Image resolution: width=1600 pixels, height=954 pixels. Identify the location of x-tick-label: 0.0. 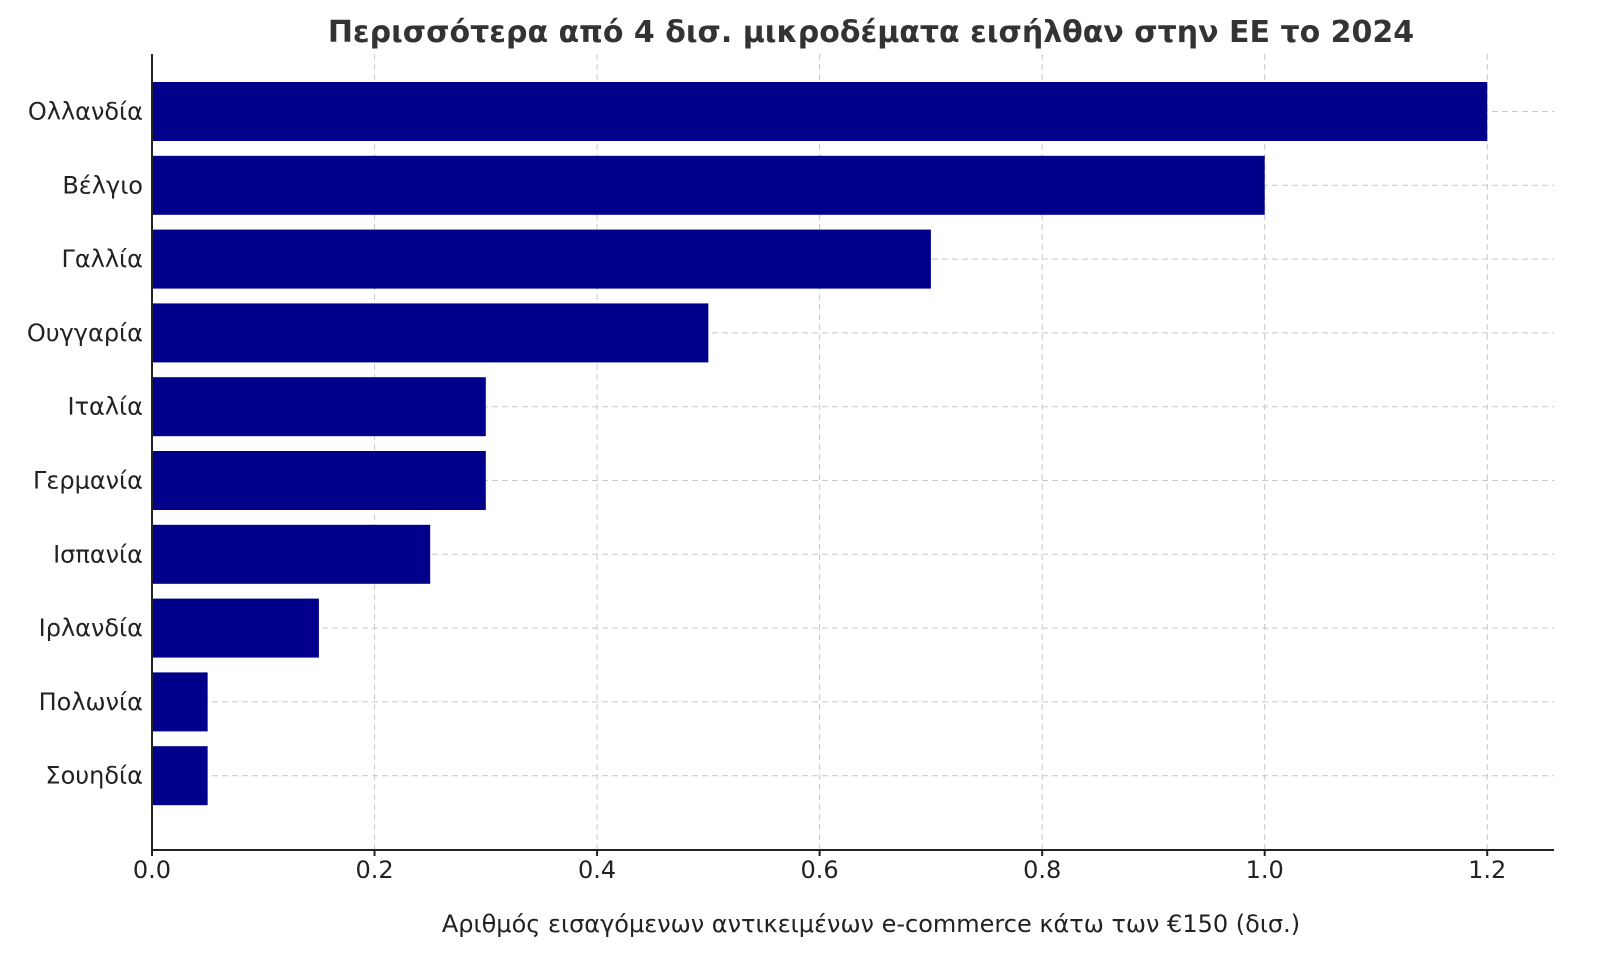
(152, 870).